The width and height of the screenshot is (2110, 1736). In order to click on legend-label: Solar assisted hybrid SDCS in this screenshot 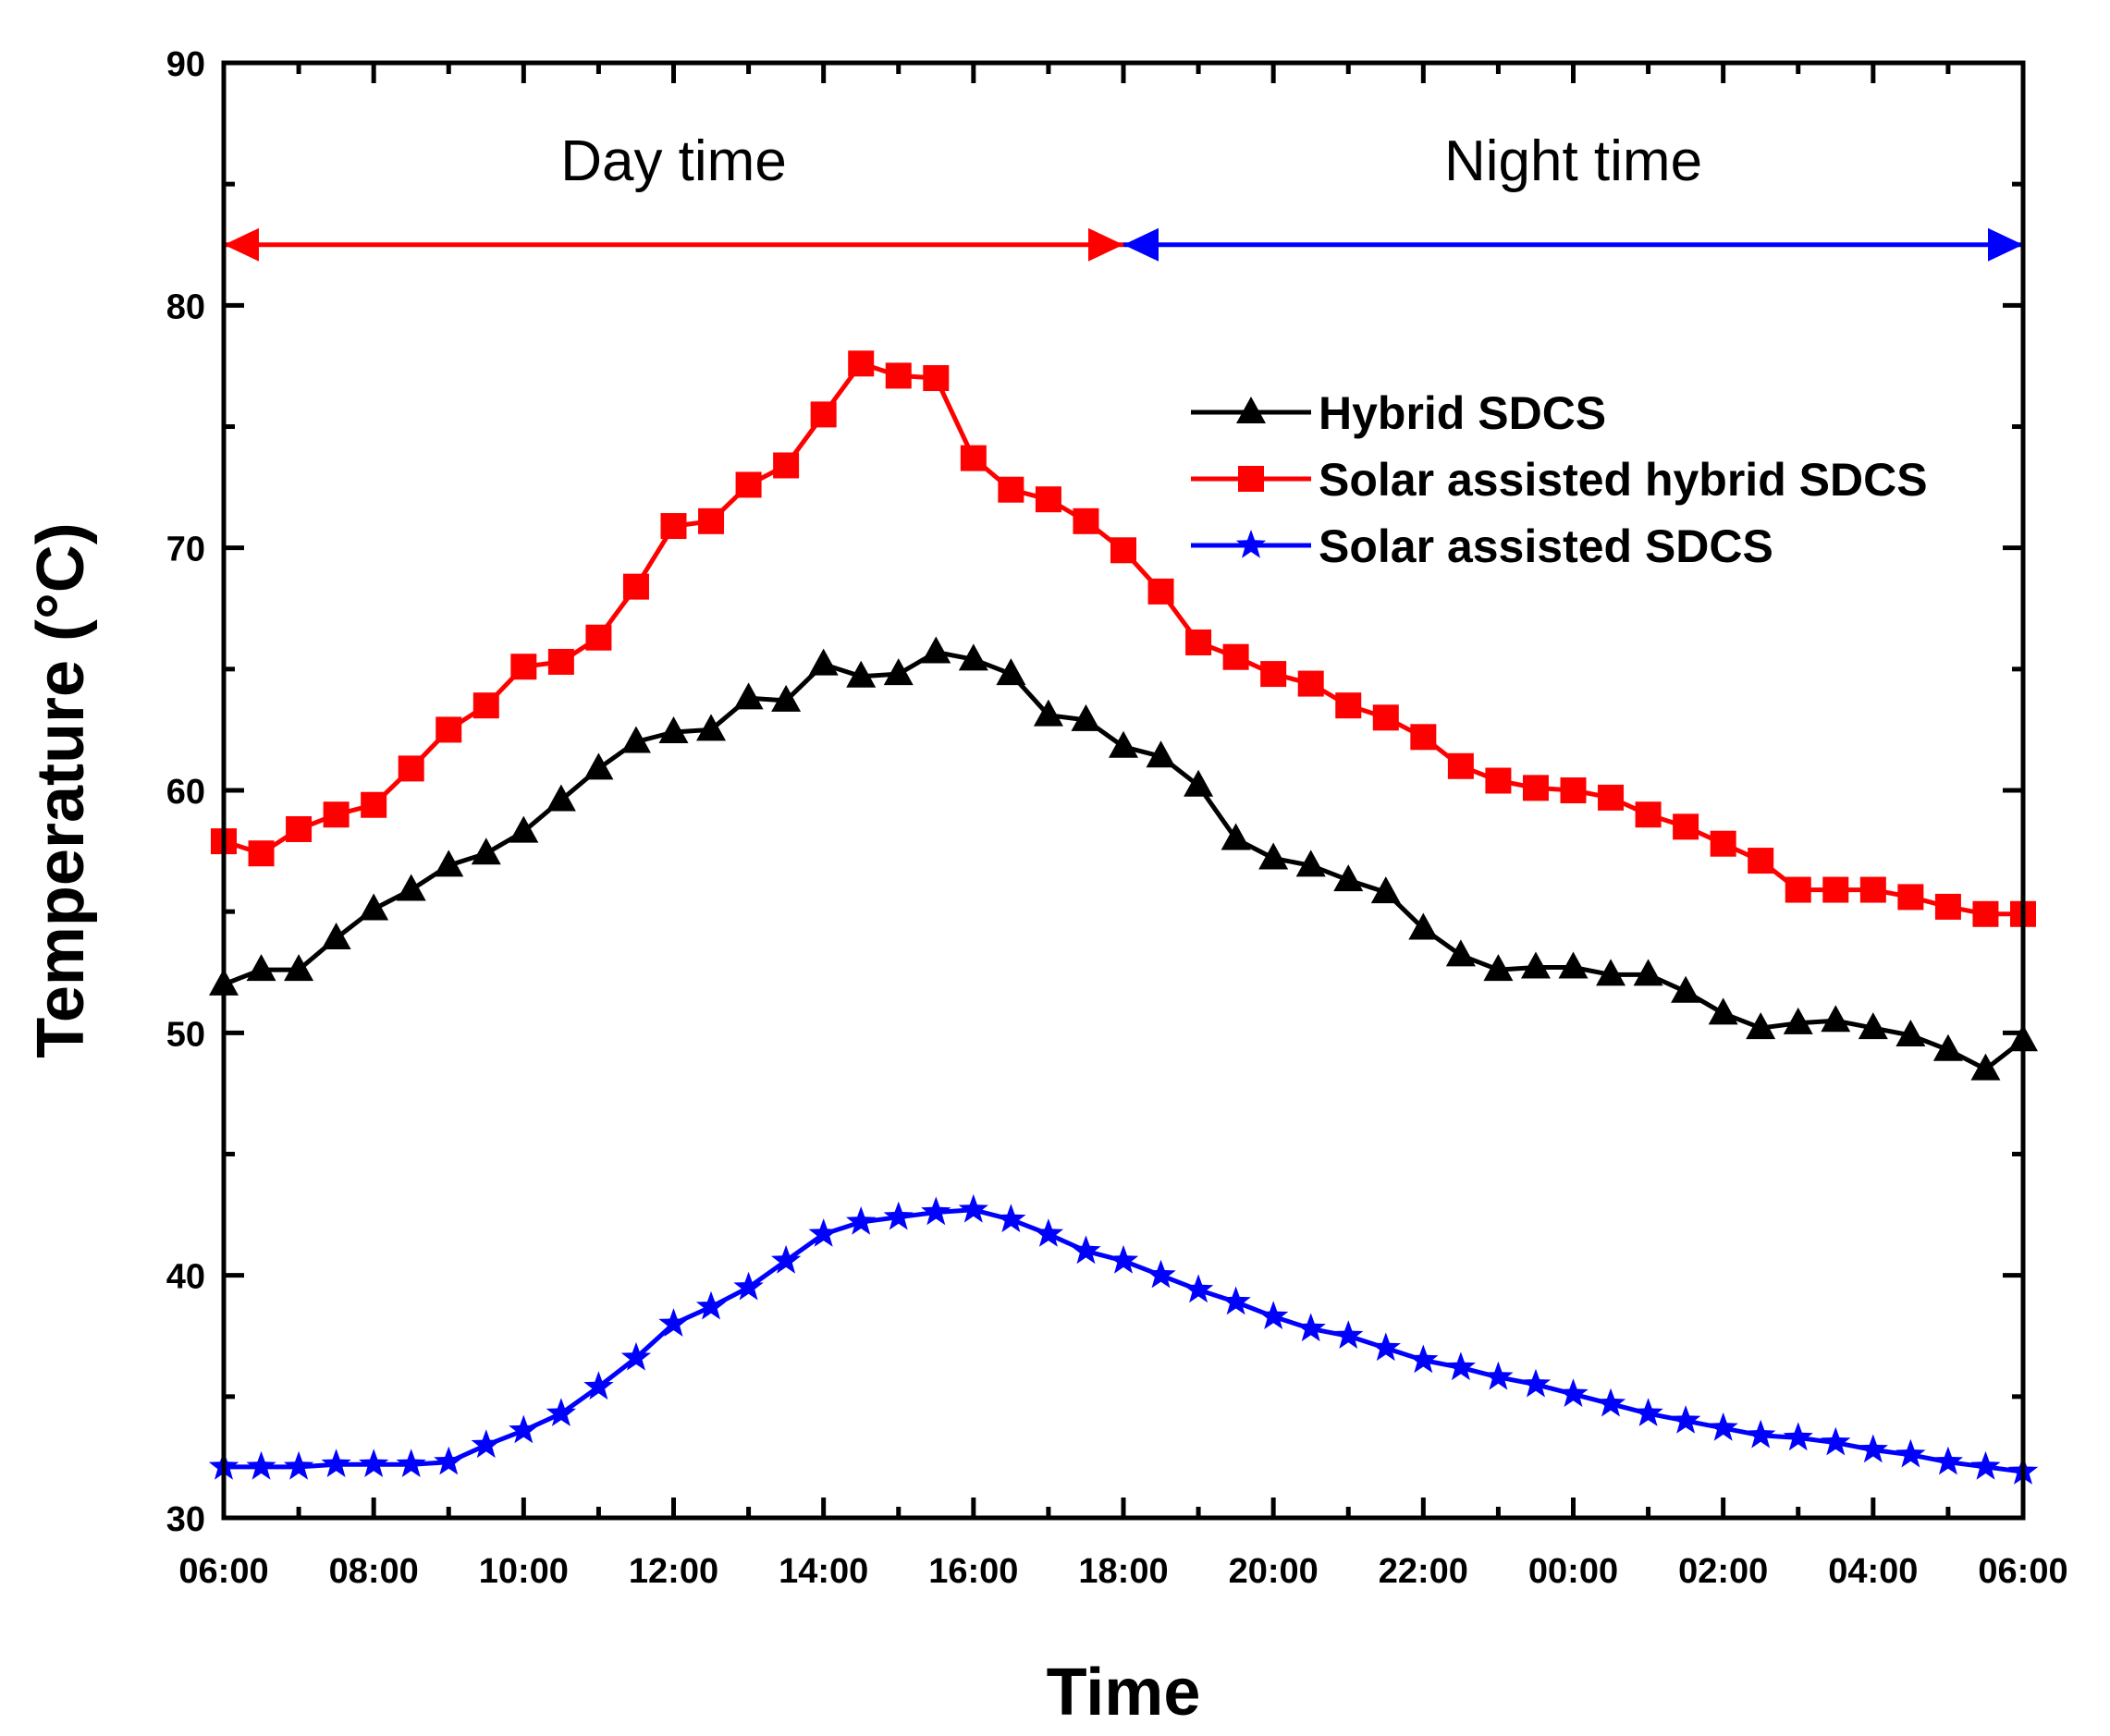, I will do `click(1623, 480)`.